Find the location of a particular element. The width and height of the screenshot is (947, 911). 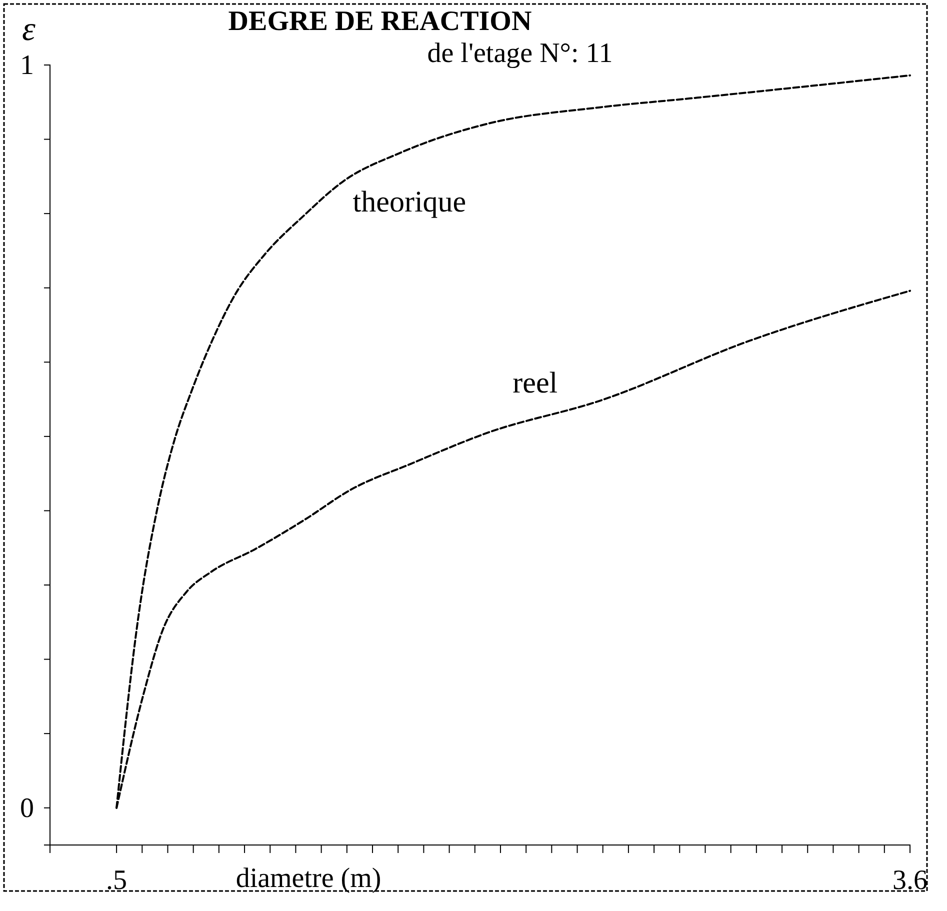

chart-title: DEGRE DE REACTION is located at coordinates (380, 21).